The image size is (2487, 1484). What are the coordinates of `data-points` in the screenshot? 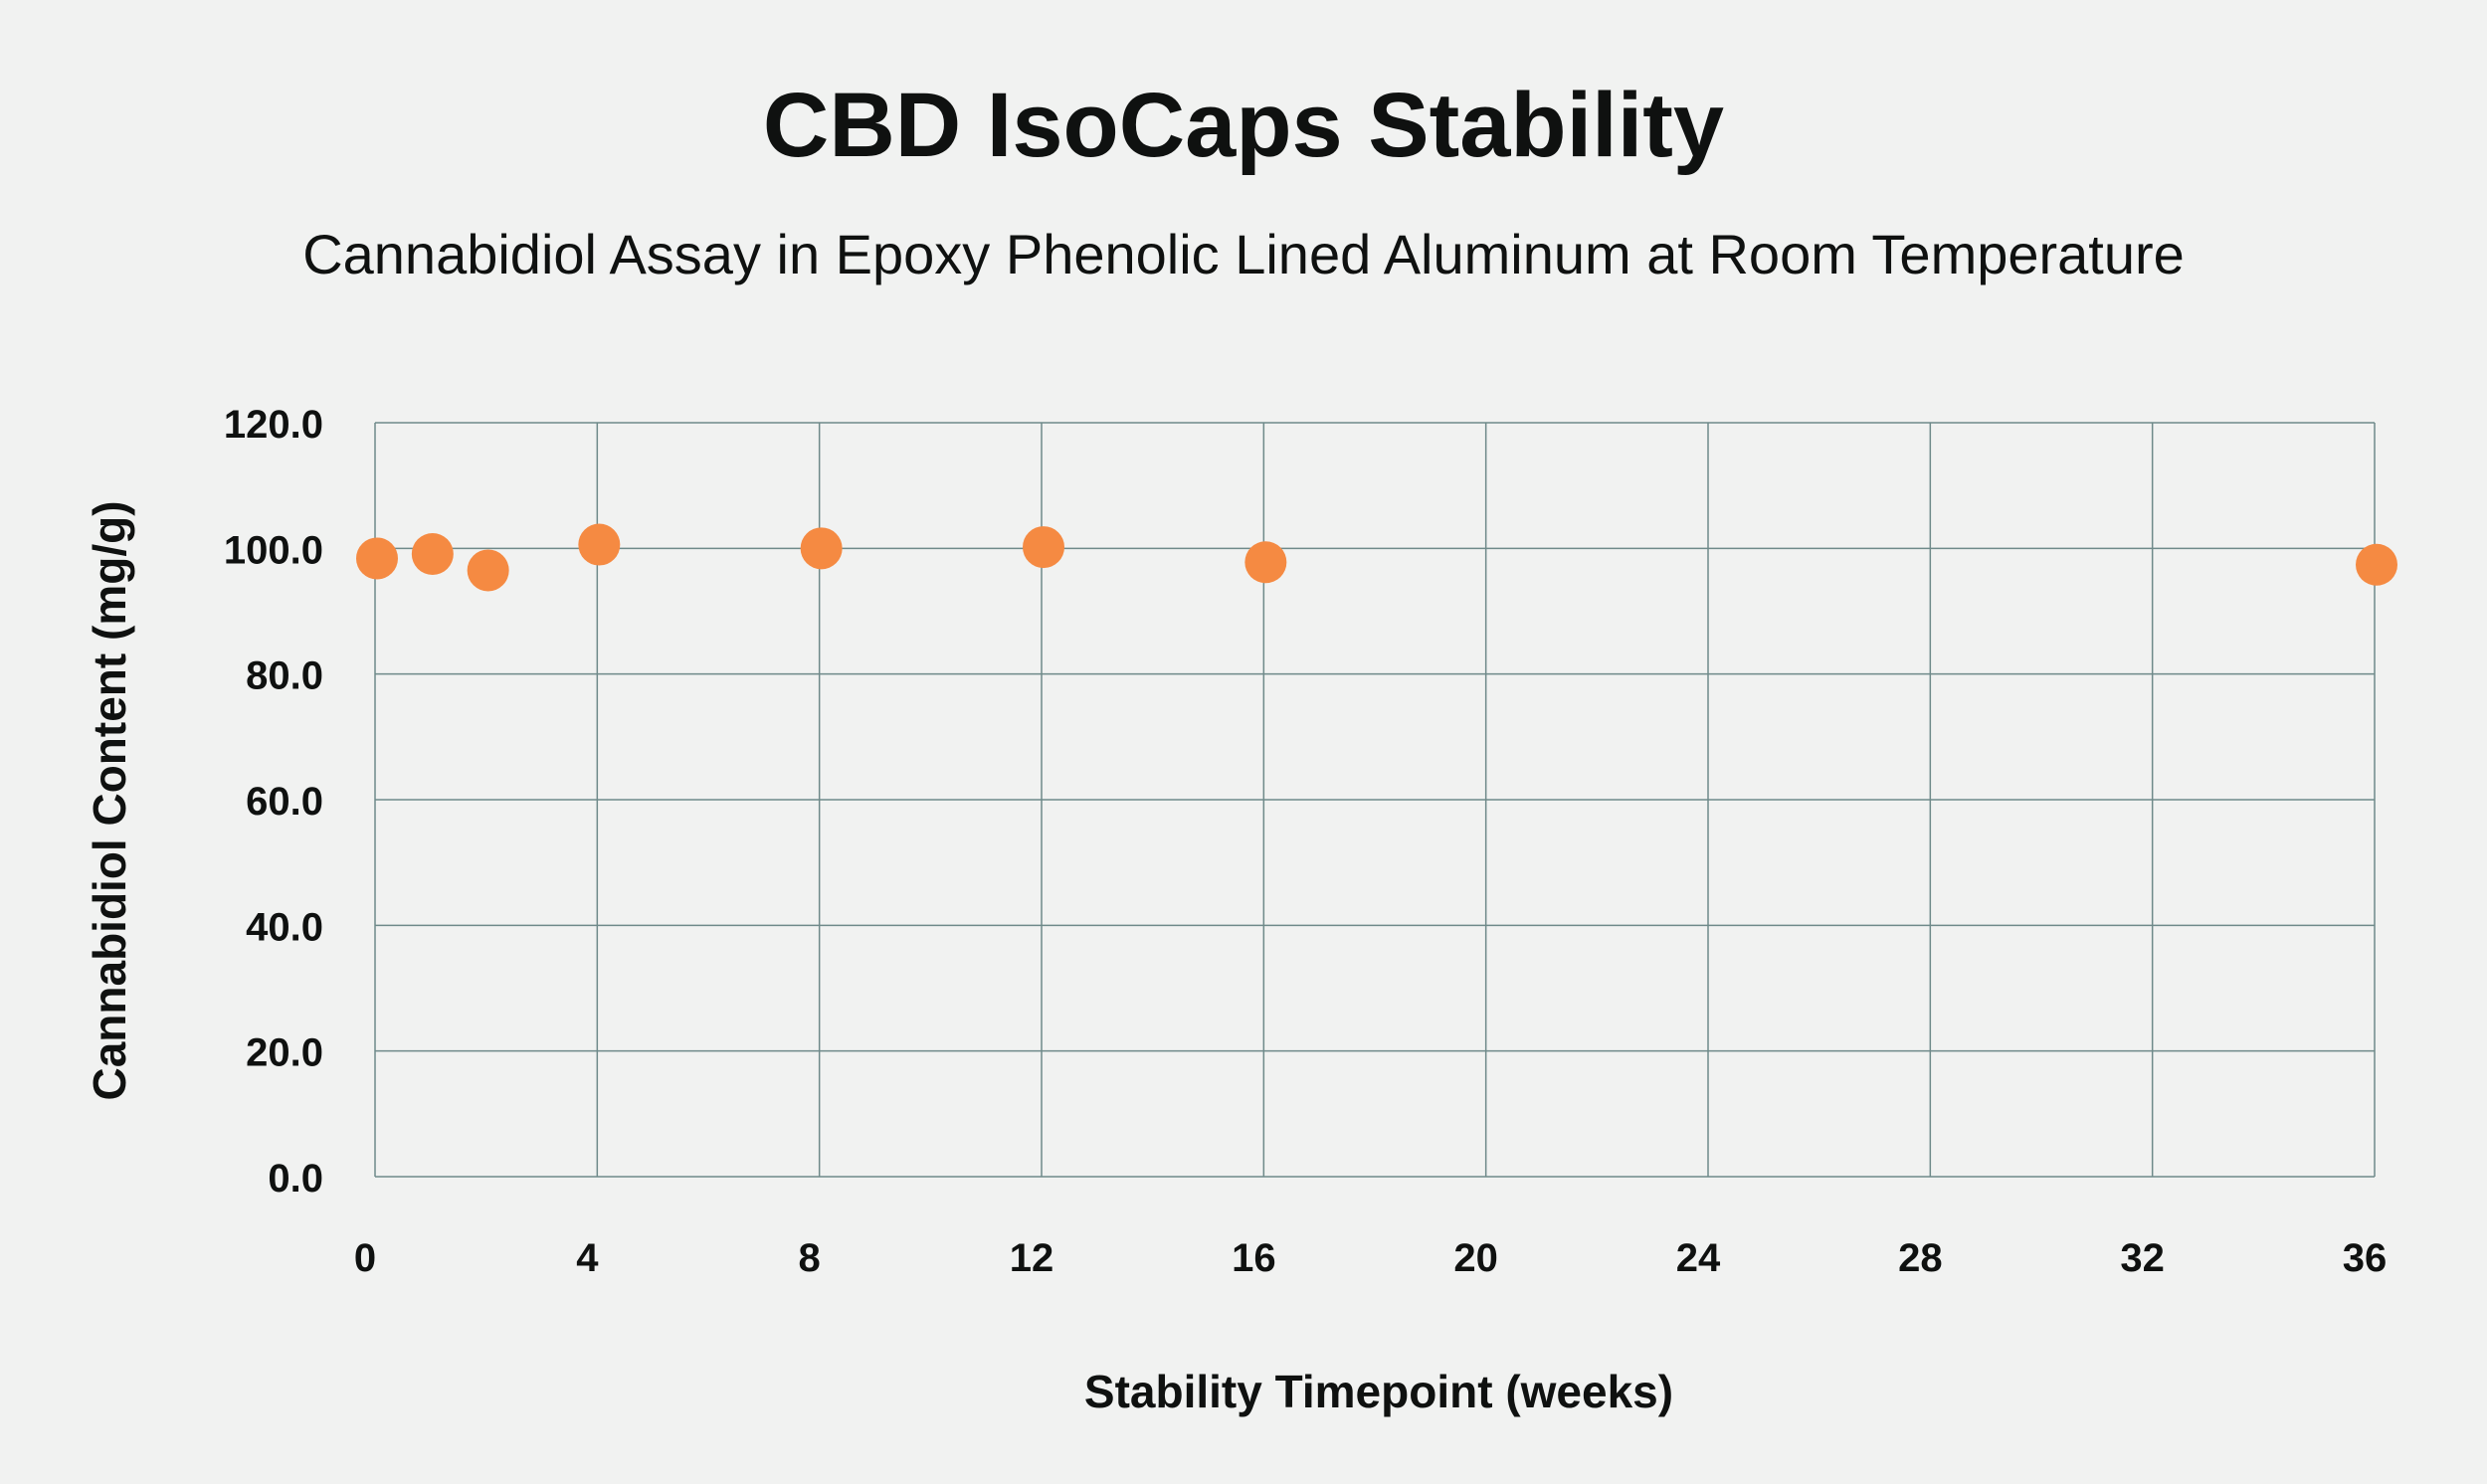 It's located at (1377, 557).